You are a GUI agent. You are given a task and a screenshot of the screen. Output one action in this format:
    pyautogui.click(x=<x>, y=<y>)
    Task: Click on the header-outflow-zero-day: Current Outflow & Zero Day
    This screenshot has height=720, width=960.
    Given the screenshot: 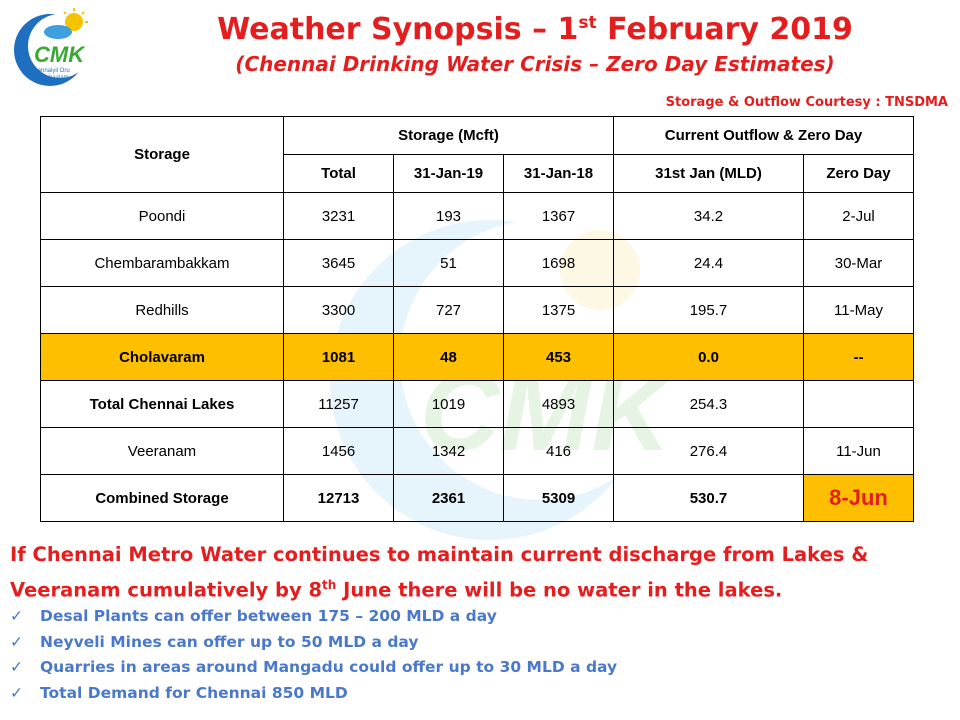 What is the action you would take?
    pyautogui.click(x=763, y=135)
    